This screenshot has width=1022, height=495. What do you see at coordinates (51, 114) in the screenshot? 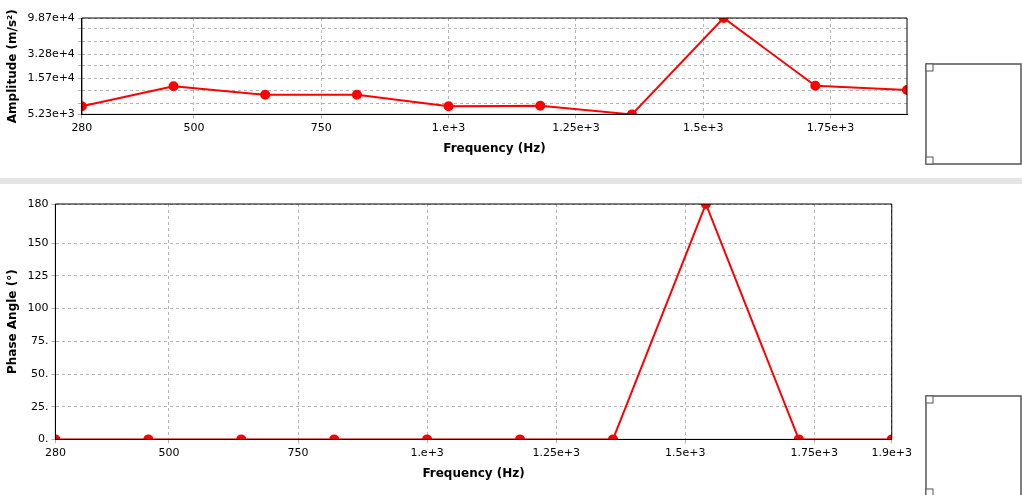
I see `y-tick-label: 5.23e+3` at bounding box center [51, 114].